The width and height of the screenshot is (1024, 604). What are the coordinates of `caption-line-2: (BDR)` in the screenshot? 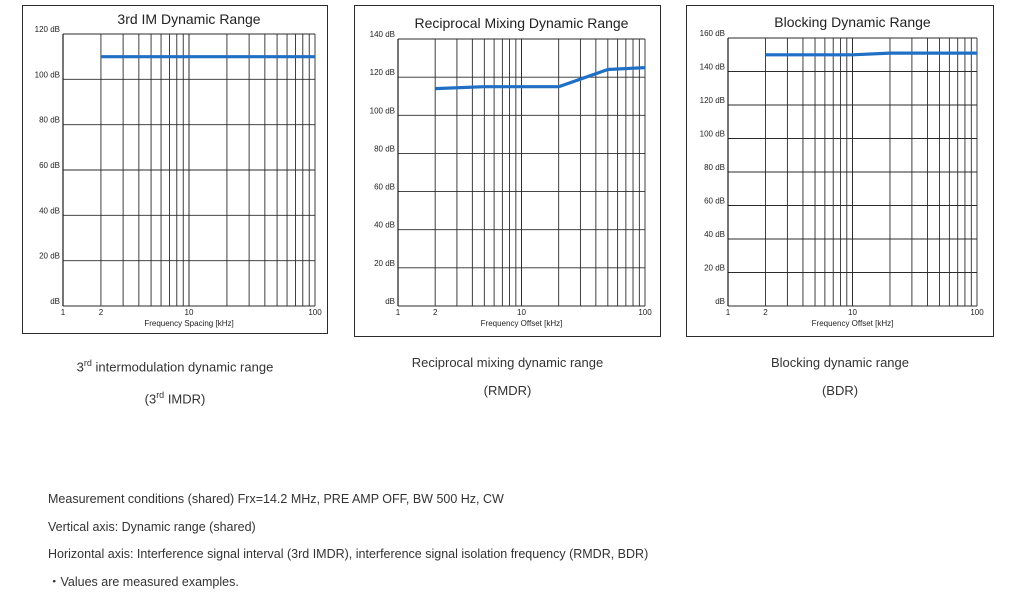 It's located at (840, 390).